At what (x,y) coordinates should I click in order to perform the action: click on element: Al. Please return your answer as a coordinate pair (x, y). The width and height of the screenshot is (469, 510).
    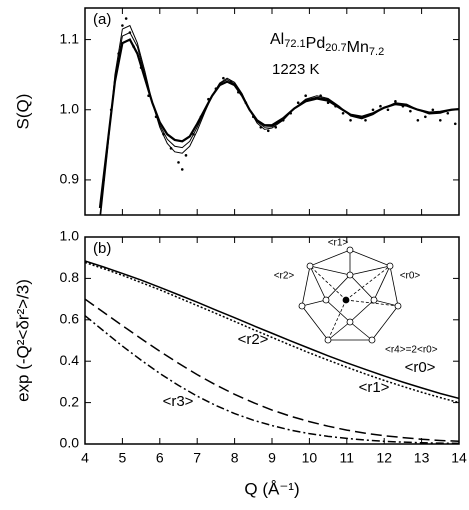
    Looking at the image, I should click on (277, 39).